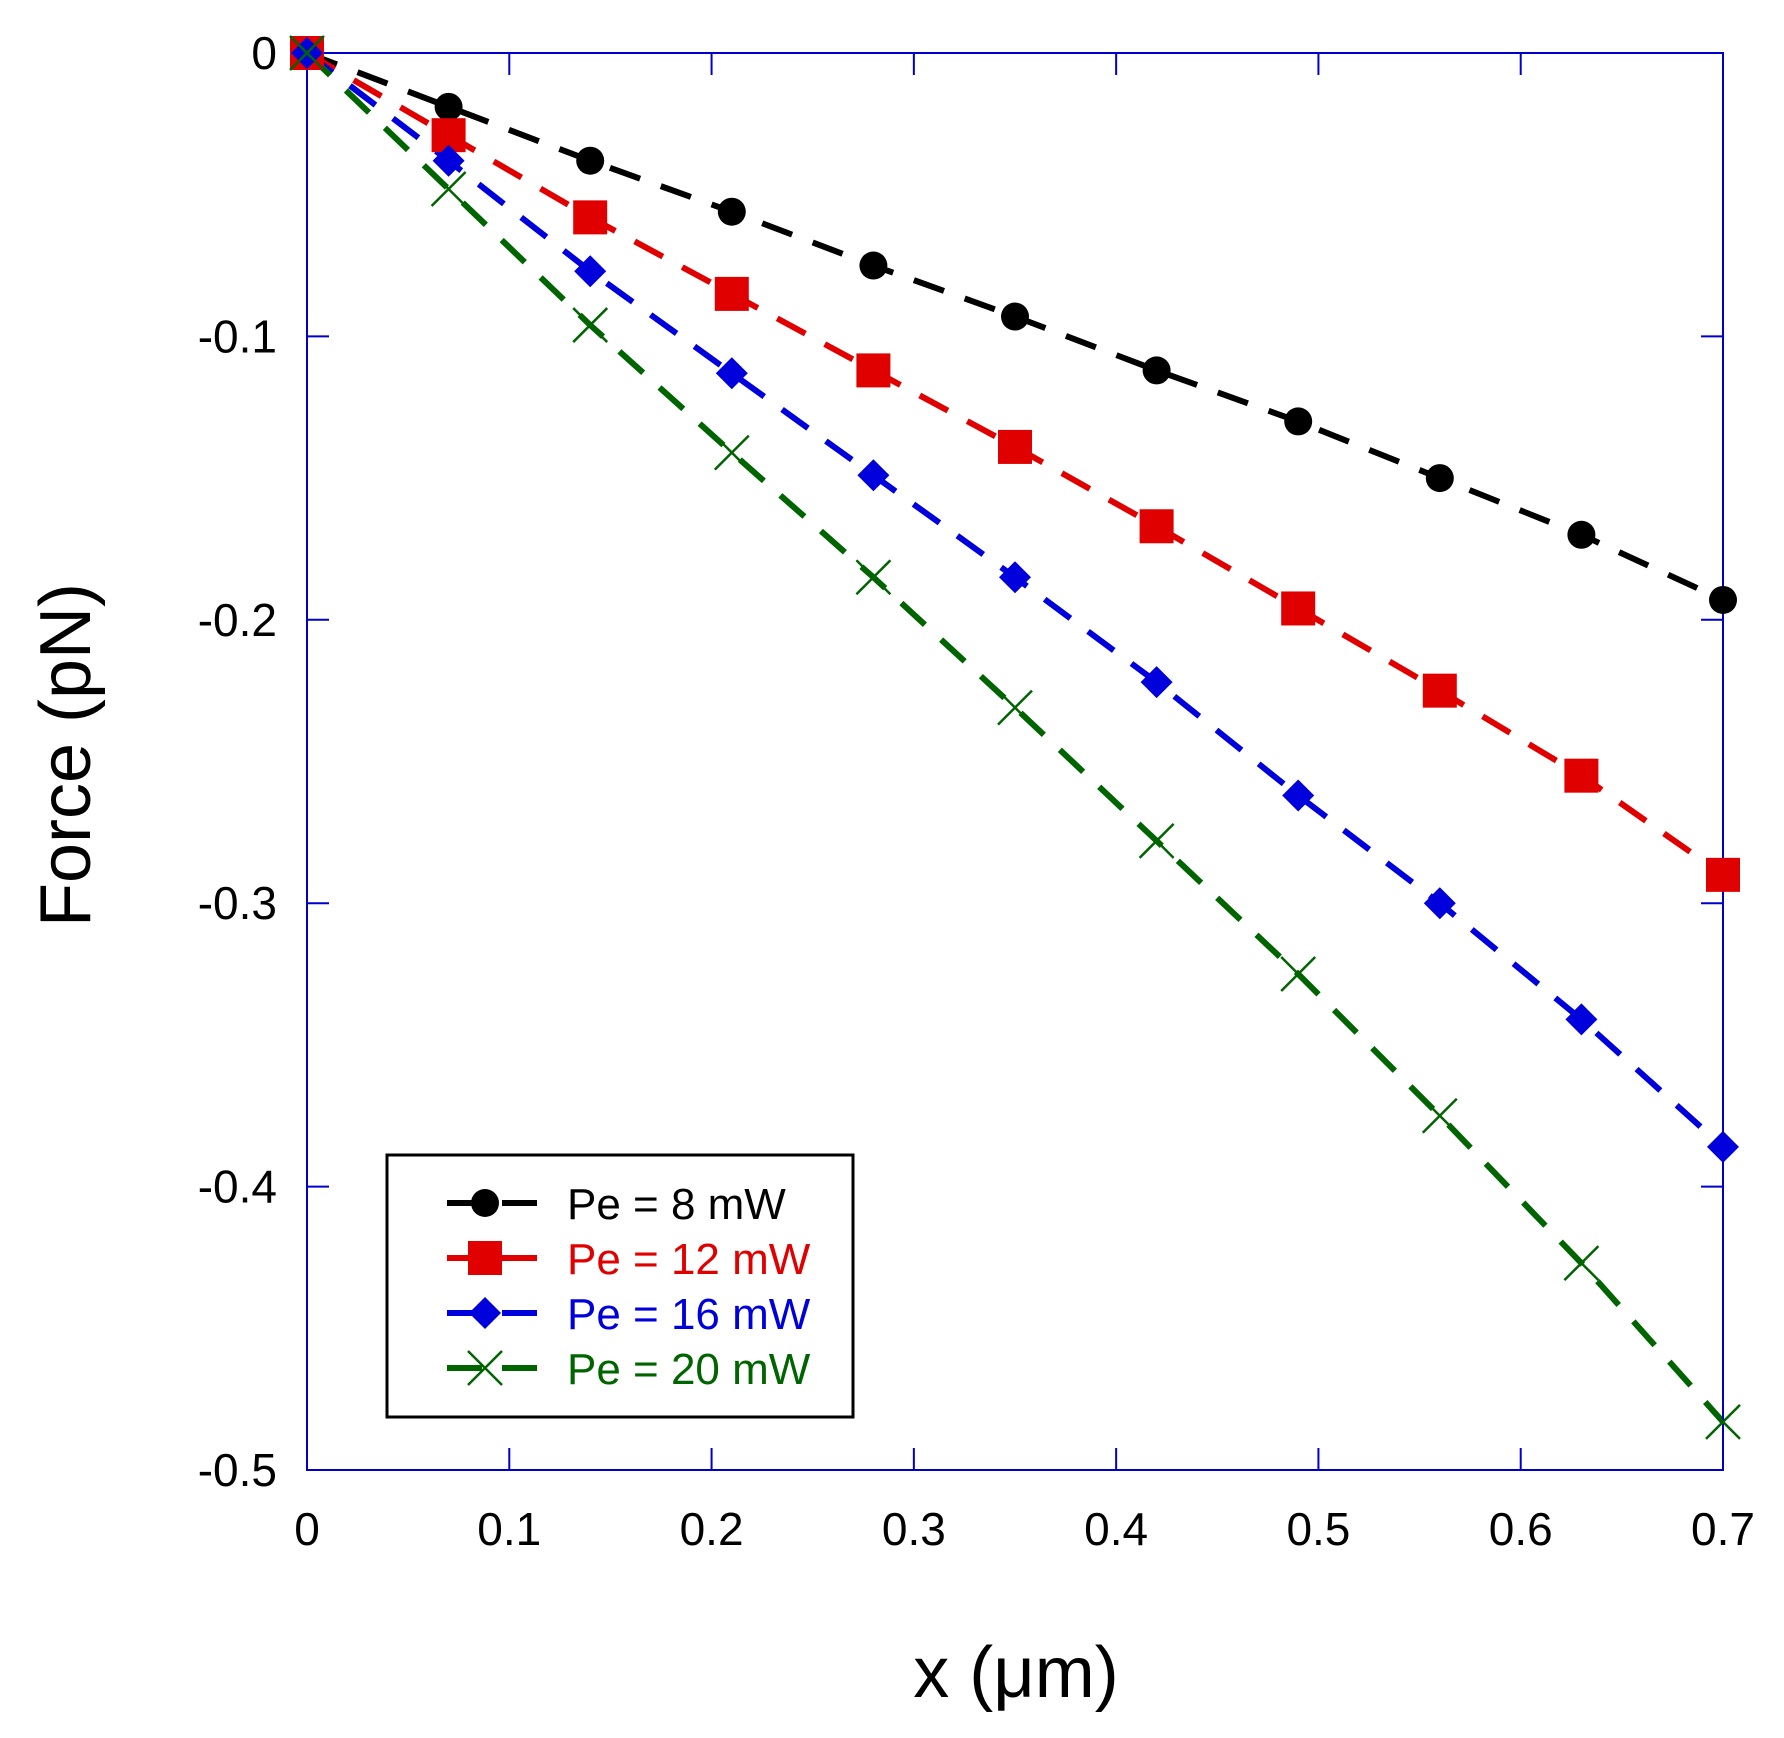  Describe the element at coordinates (237, 620) in the screenshot. I see `y-tick-label: -0.2` at that location.